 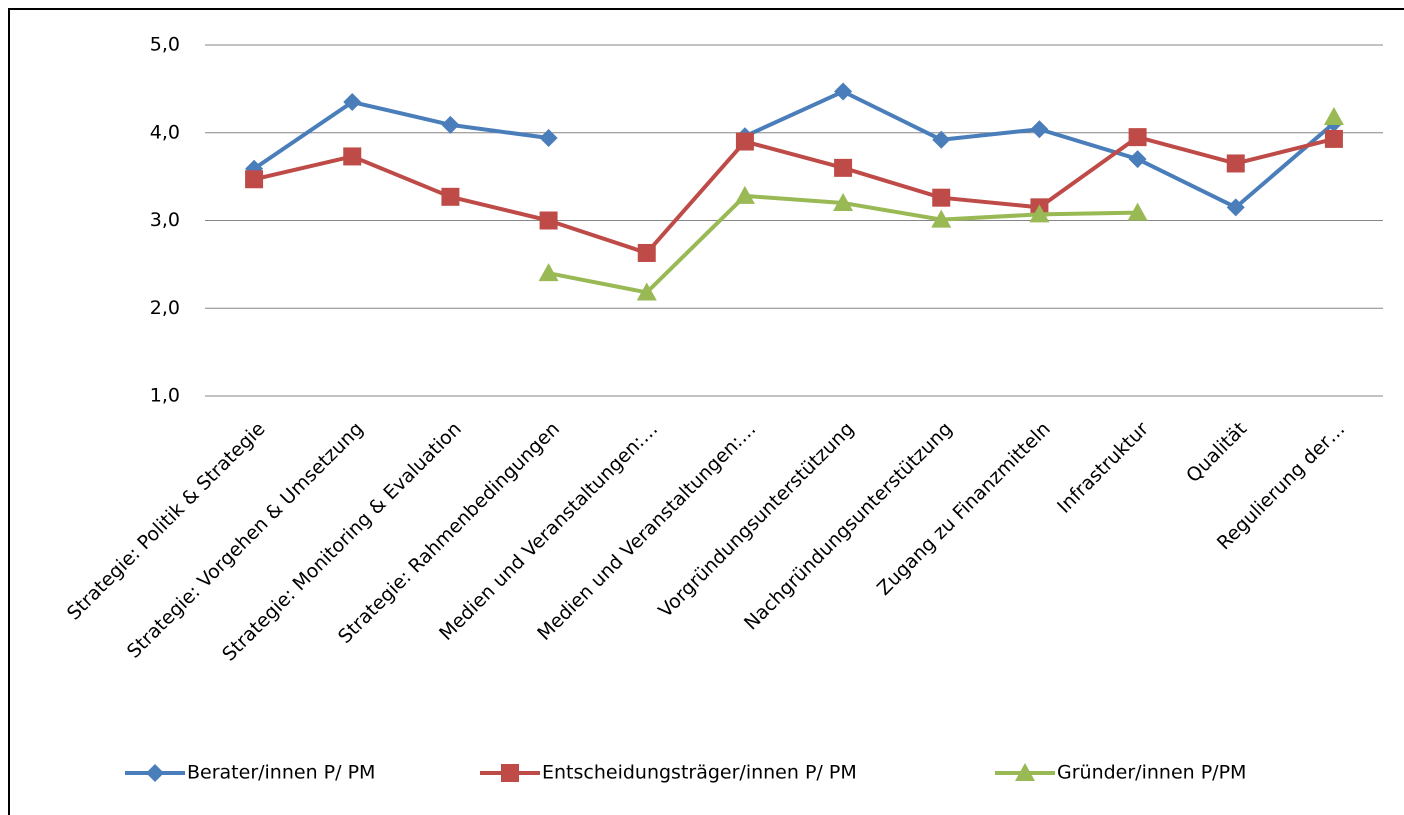 What do you see at coordinates (165, 220) in the screenshot?
I see `y-tick-label: 3,0` at bounding box center [165, 220].